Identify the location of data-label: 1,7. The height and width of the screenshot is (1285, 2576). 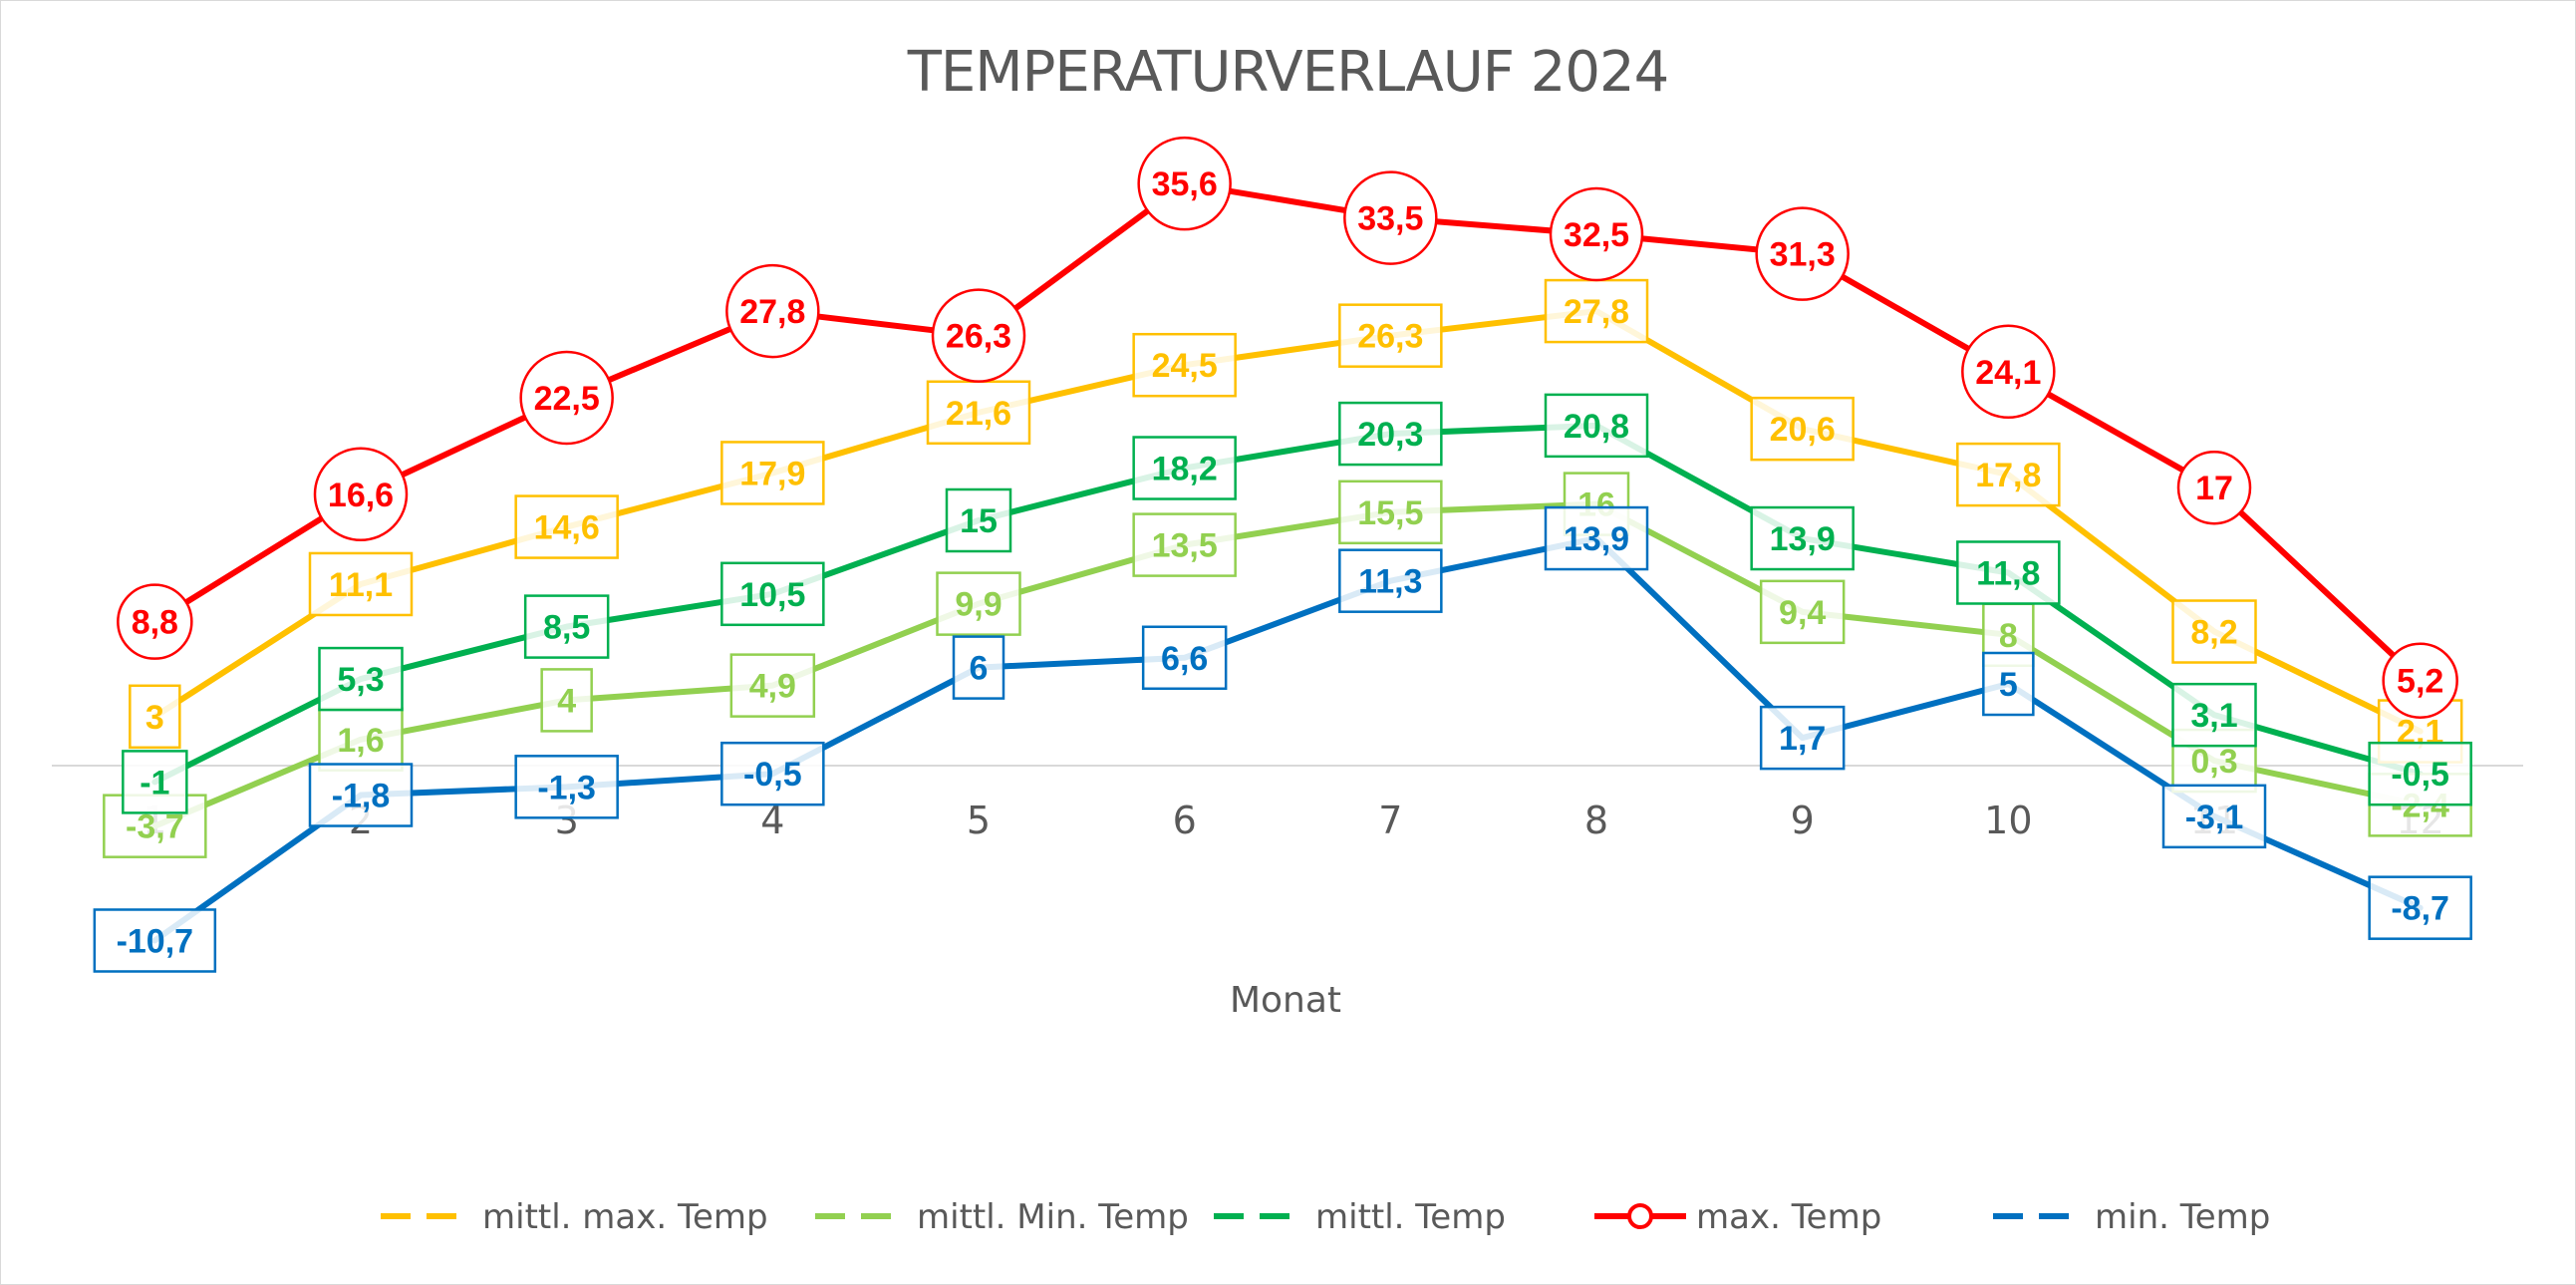
(1802, 739).